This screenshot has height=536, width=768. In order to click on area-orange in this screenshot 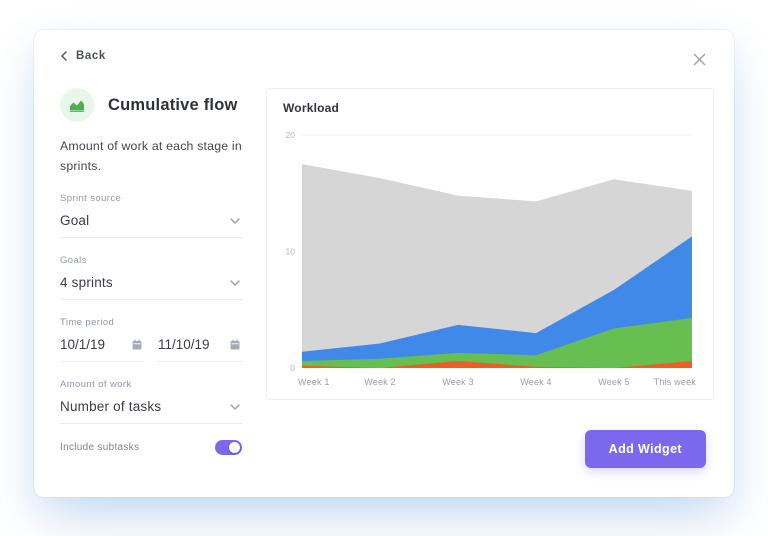, I will do `click(497, 364)`.